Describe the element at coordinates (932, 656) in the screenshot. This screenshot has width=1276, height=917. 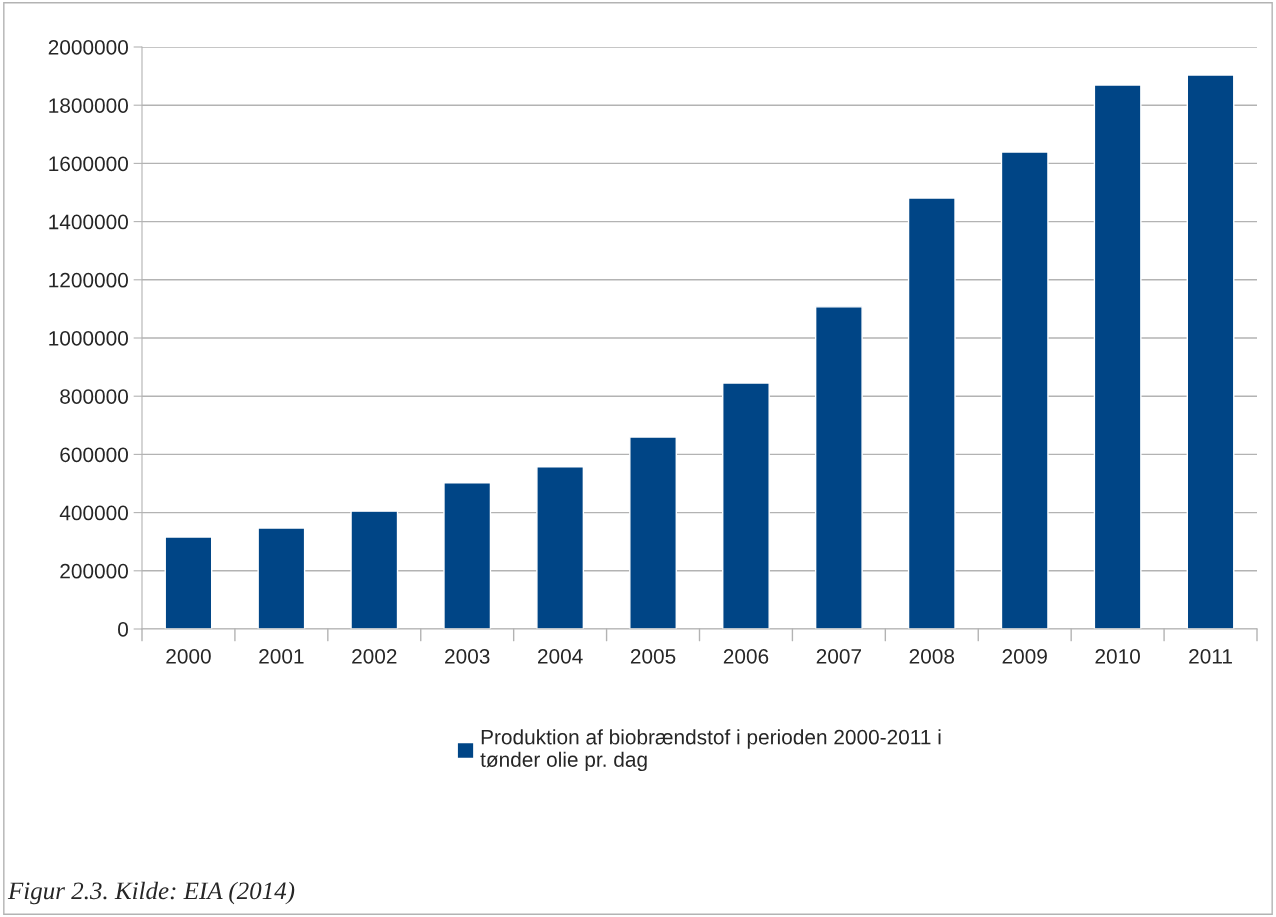
I see `x-tick-label: 2008` at that location.